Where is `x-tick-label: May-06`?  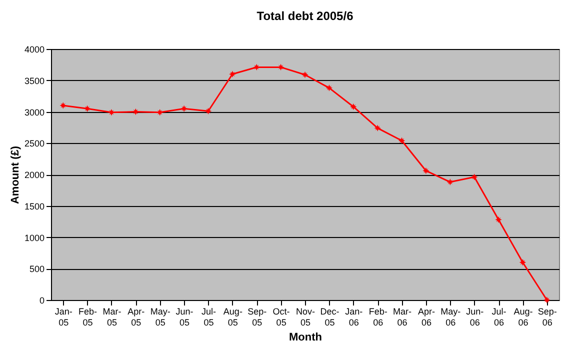 x-tick-label: May-06 is located at coordinates (450, 317).